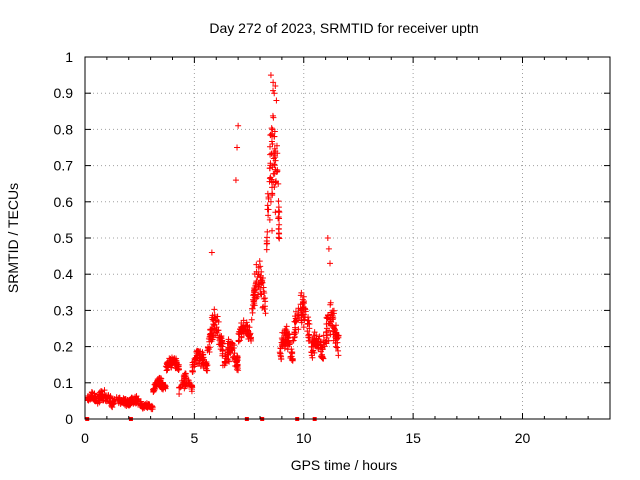  What do you see at coordinates (64, 129) in the screenshot?
I see `y-tick-label: 0.8` at bounding box center [64, 129].